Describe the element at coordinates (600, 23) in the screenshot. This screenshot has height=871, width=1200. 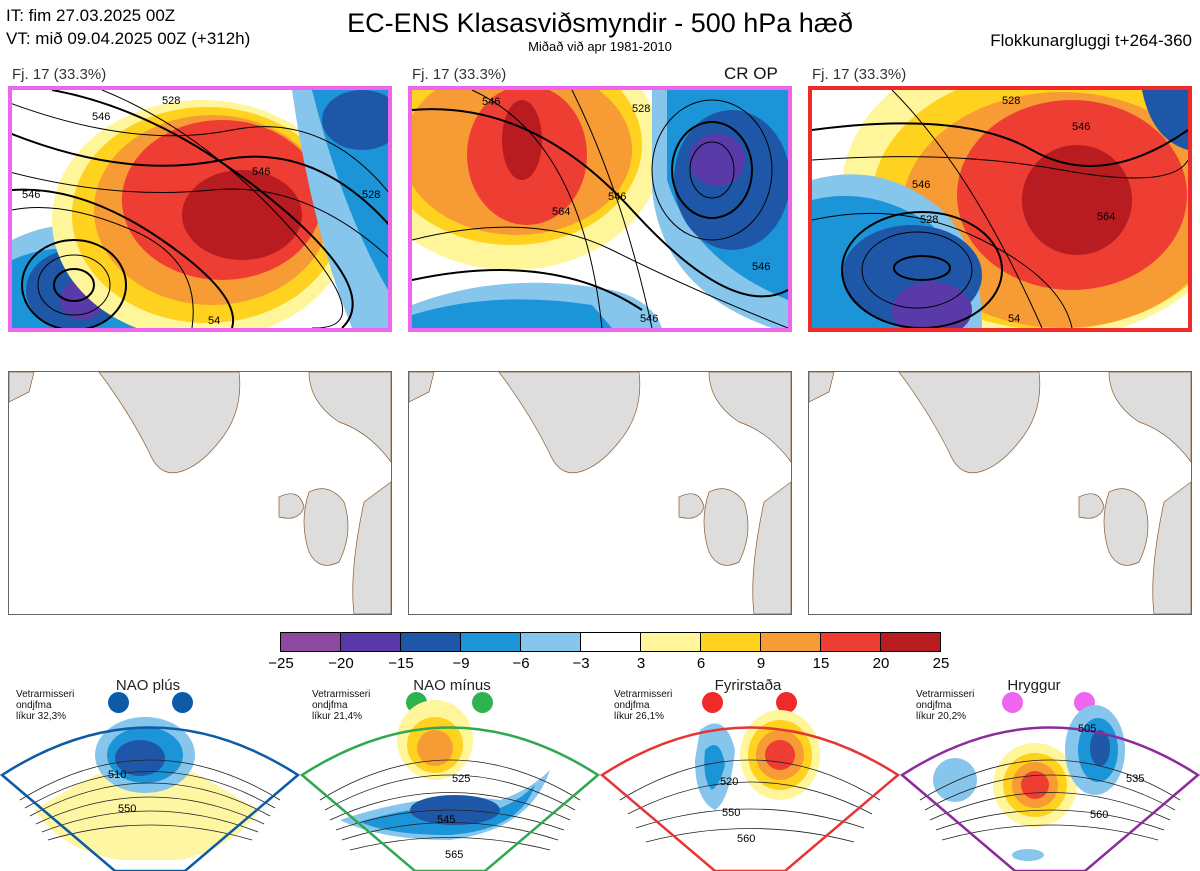
I see `page-title: EC-ENS Klasasviðsmyndir - 500 hPa hæð` at that location.